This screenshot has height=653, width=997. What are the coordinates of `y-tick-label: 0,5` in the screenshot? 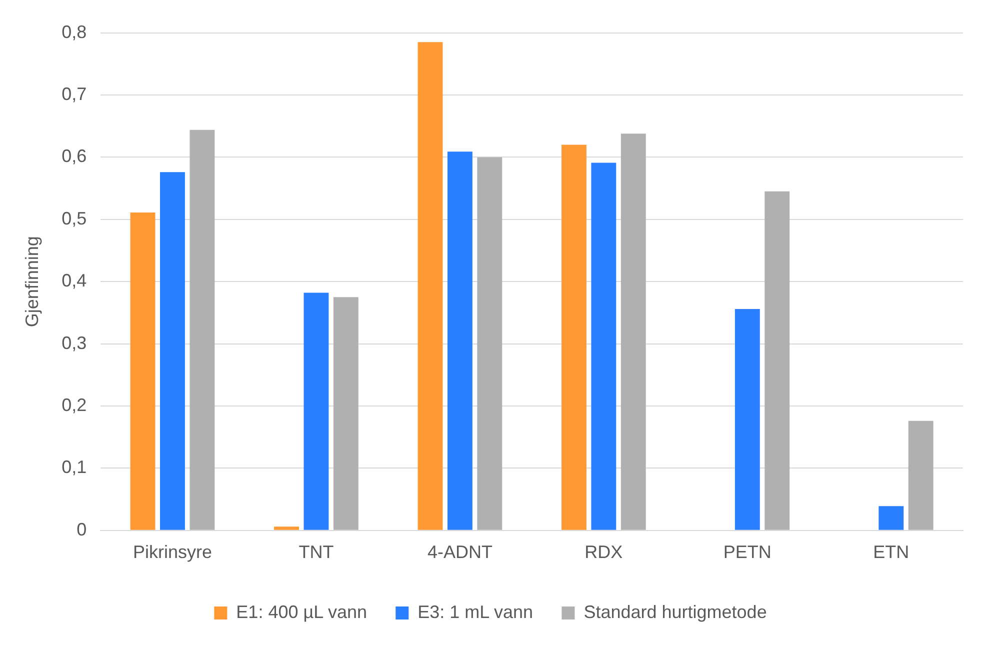 It's located at (74, 218).